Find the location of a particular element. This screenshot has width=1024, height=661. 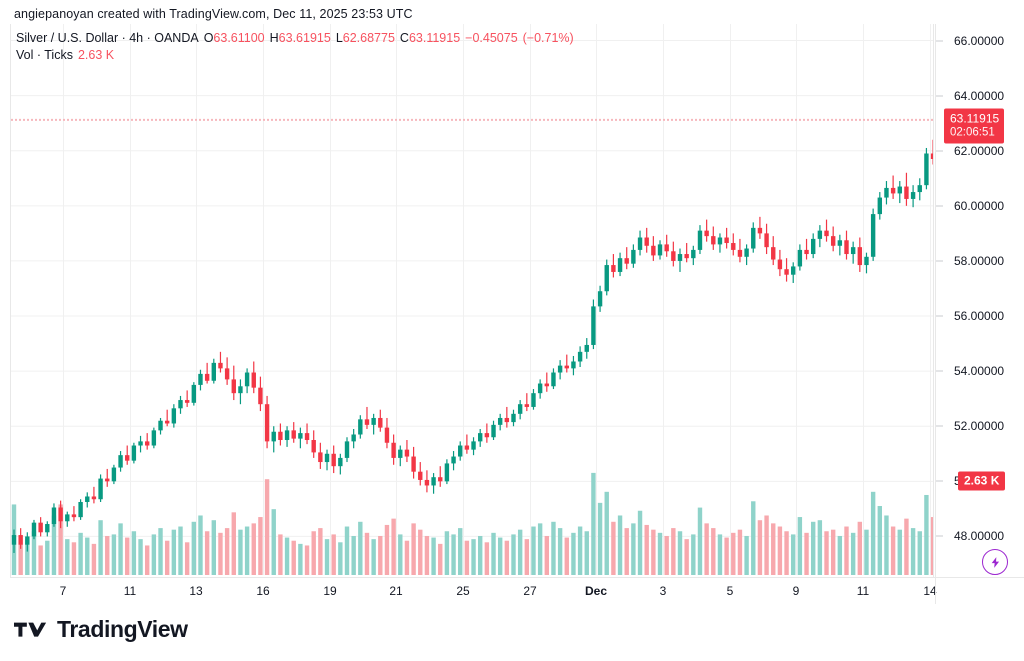

tradingview-logo: TradingView is located at coordinates (101, 629).